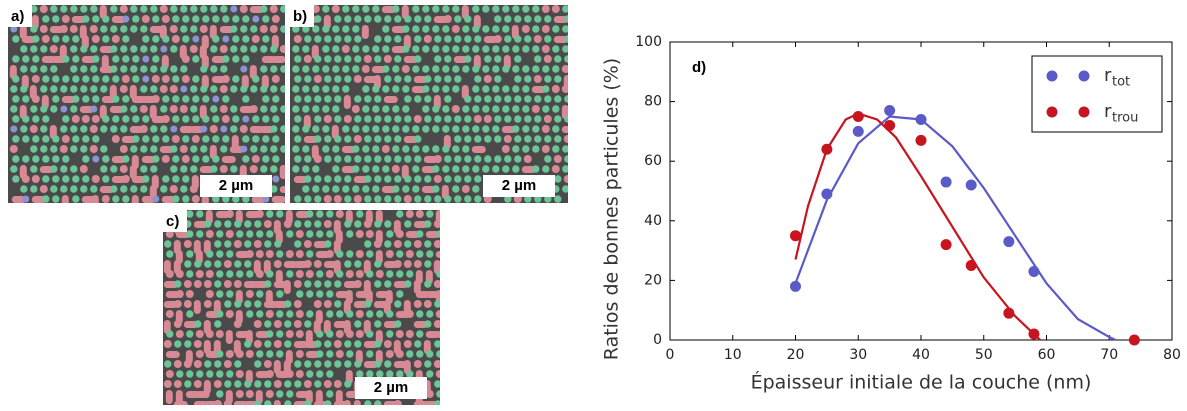  Describe the element at coordinates (1121, 82) in the screenshot. I see `legend-subscript: tot` at that location.